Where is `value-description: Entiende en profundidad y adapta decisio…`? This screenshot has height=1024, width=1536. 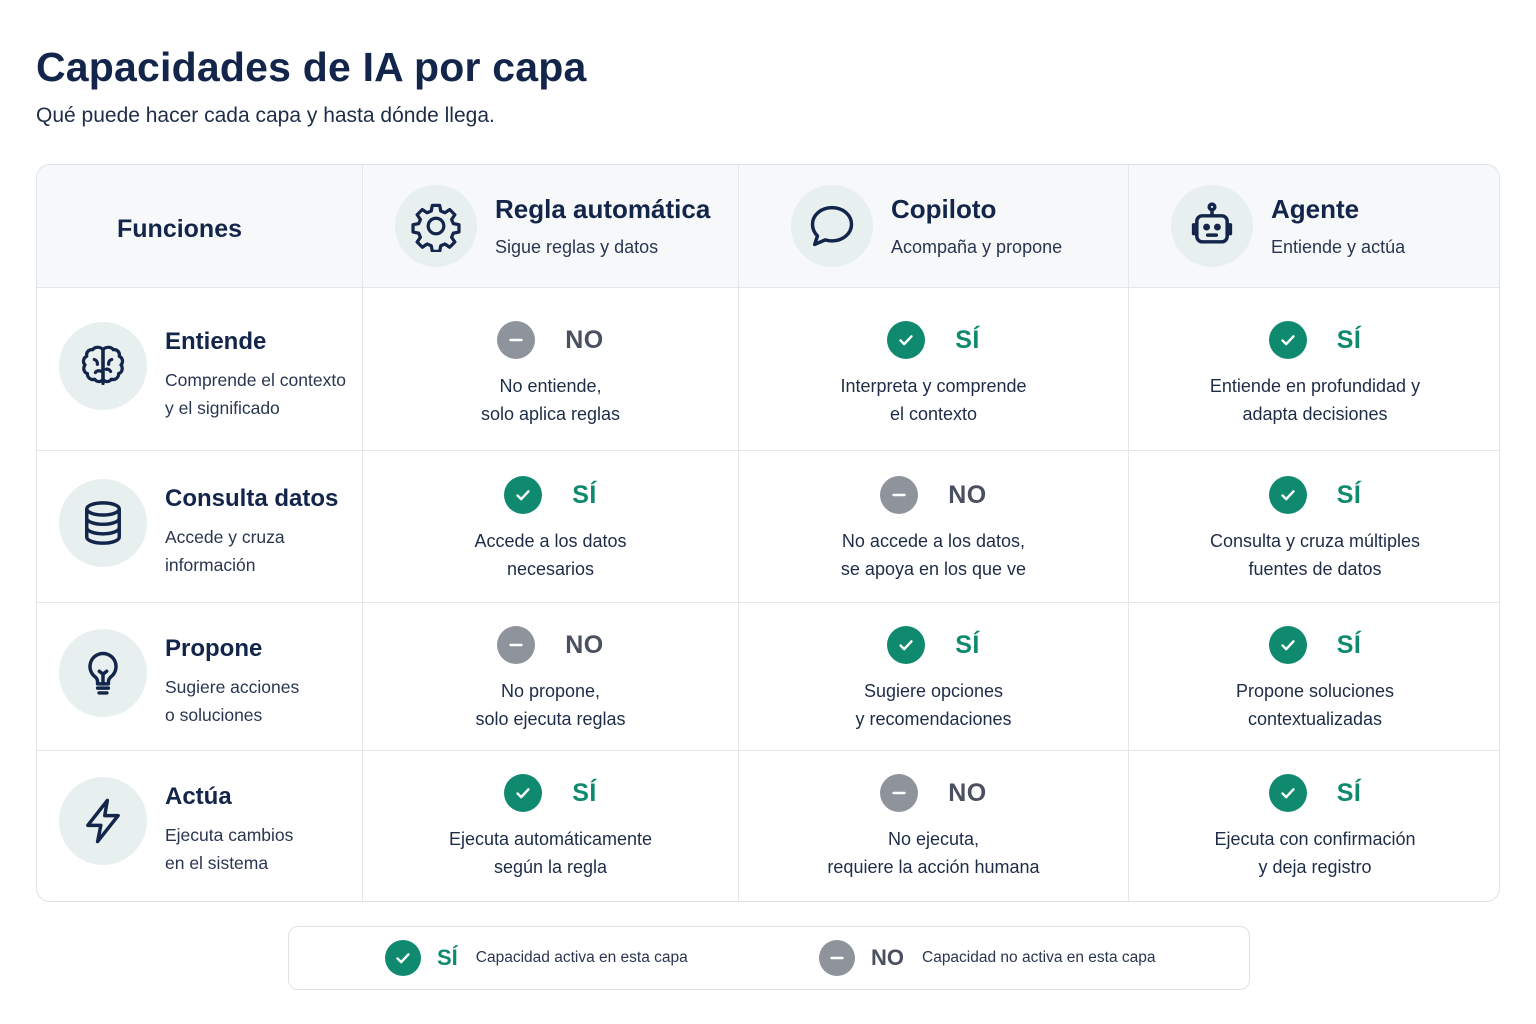
value-description: Entiende en profundidad y adapta decisio… is located at coordinates (1315, 400).